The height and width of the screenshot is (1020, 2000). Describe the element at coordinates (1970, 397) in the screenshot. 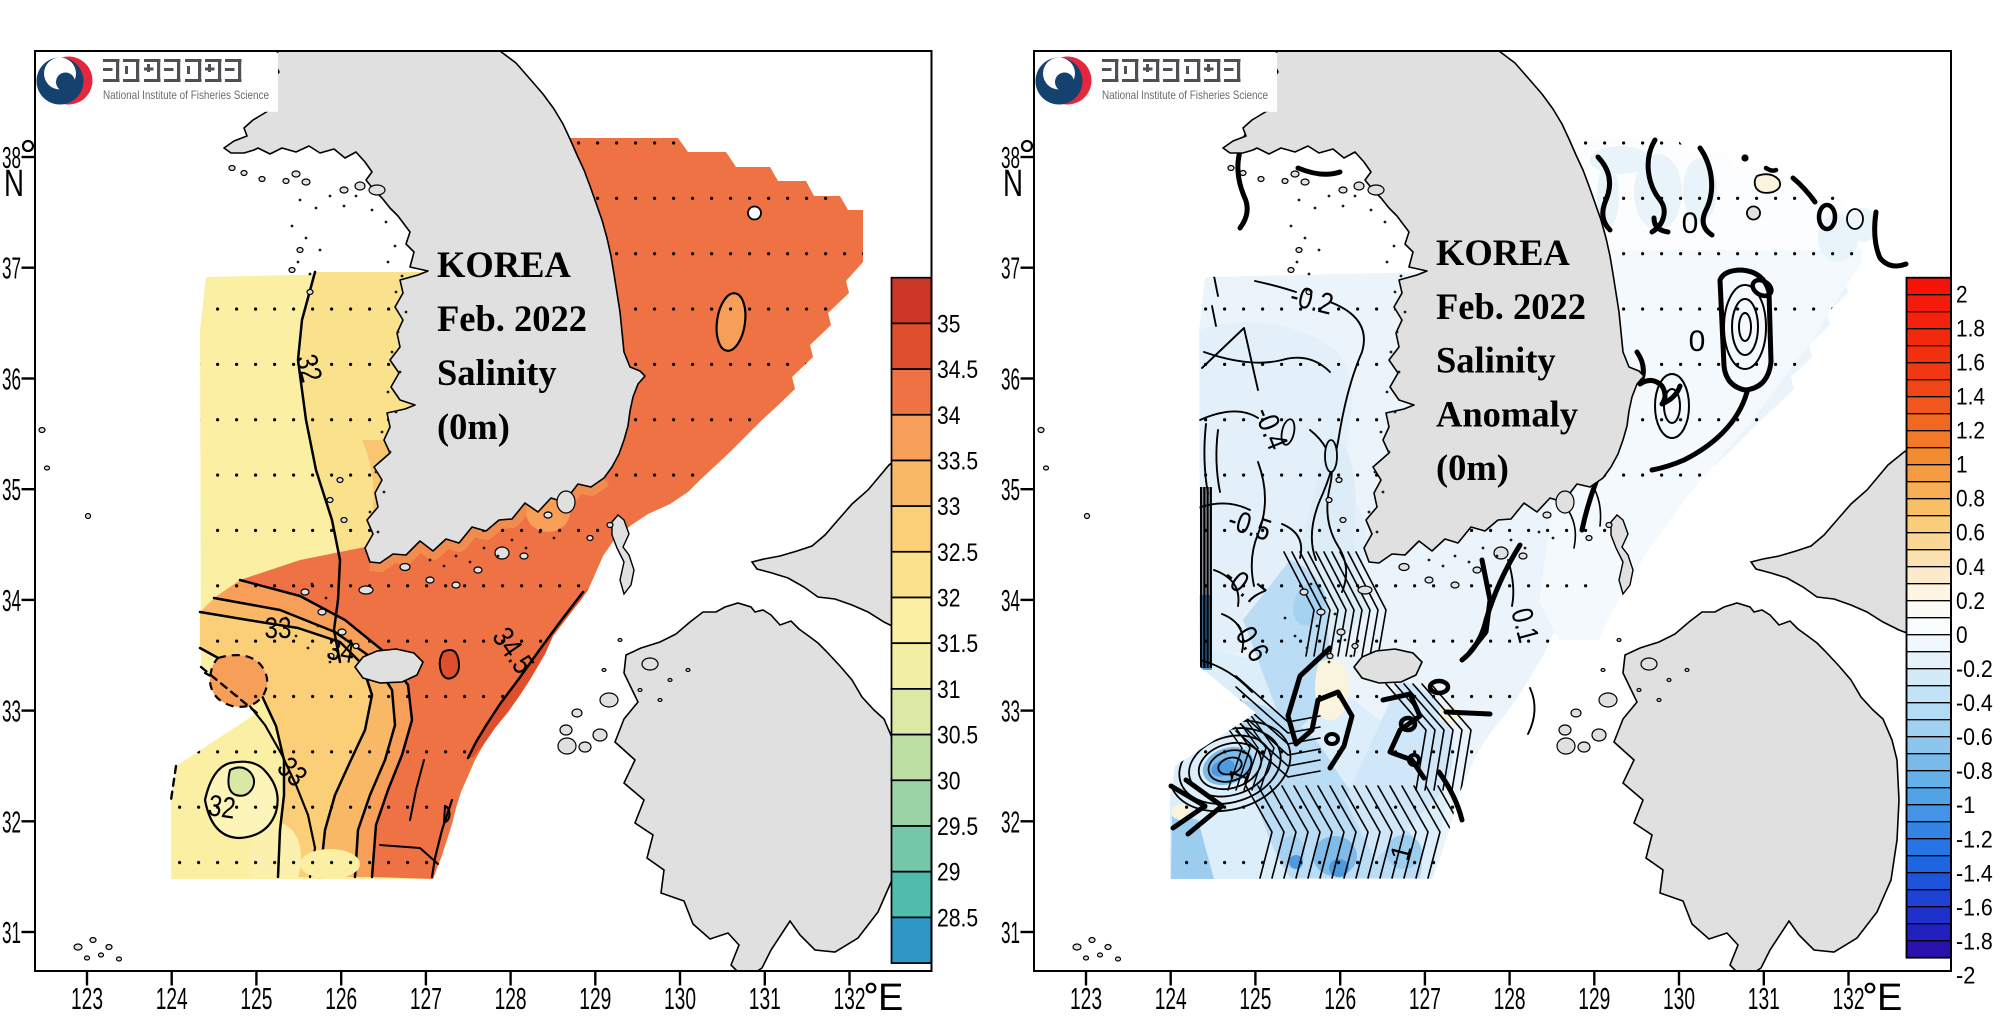

I see `svg-text: 1.4` at that location.